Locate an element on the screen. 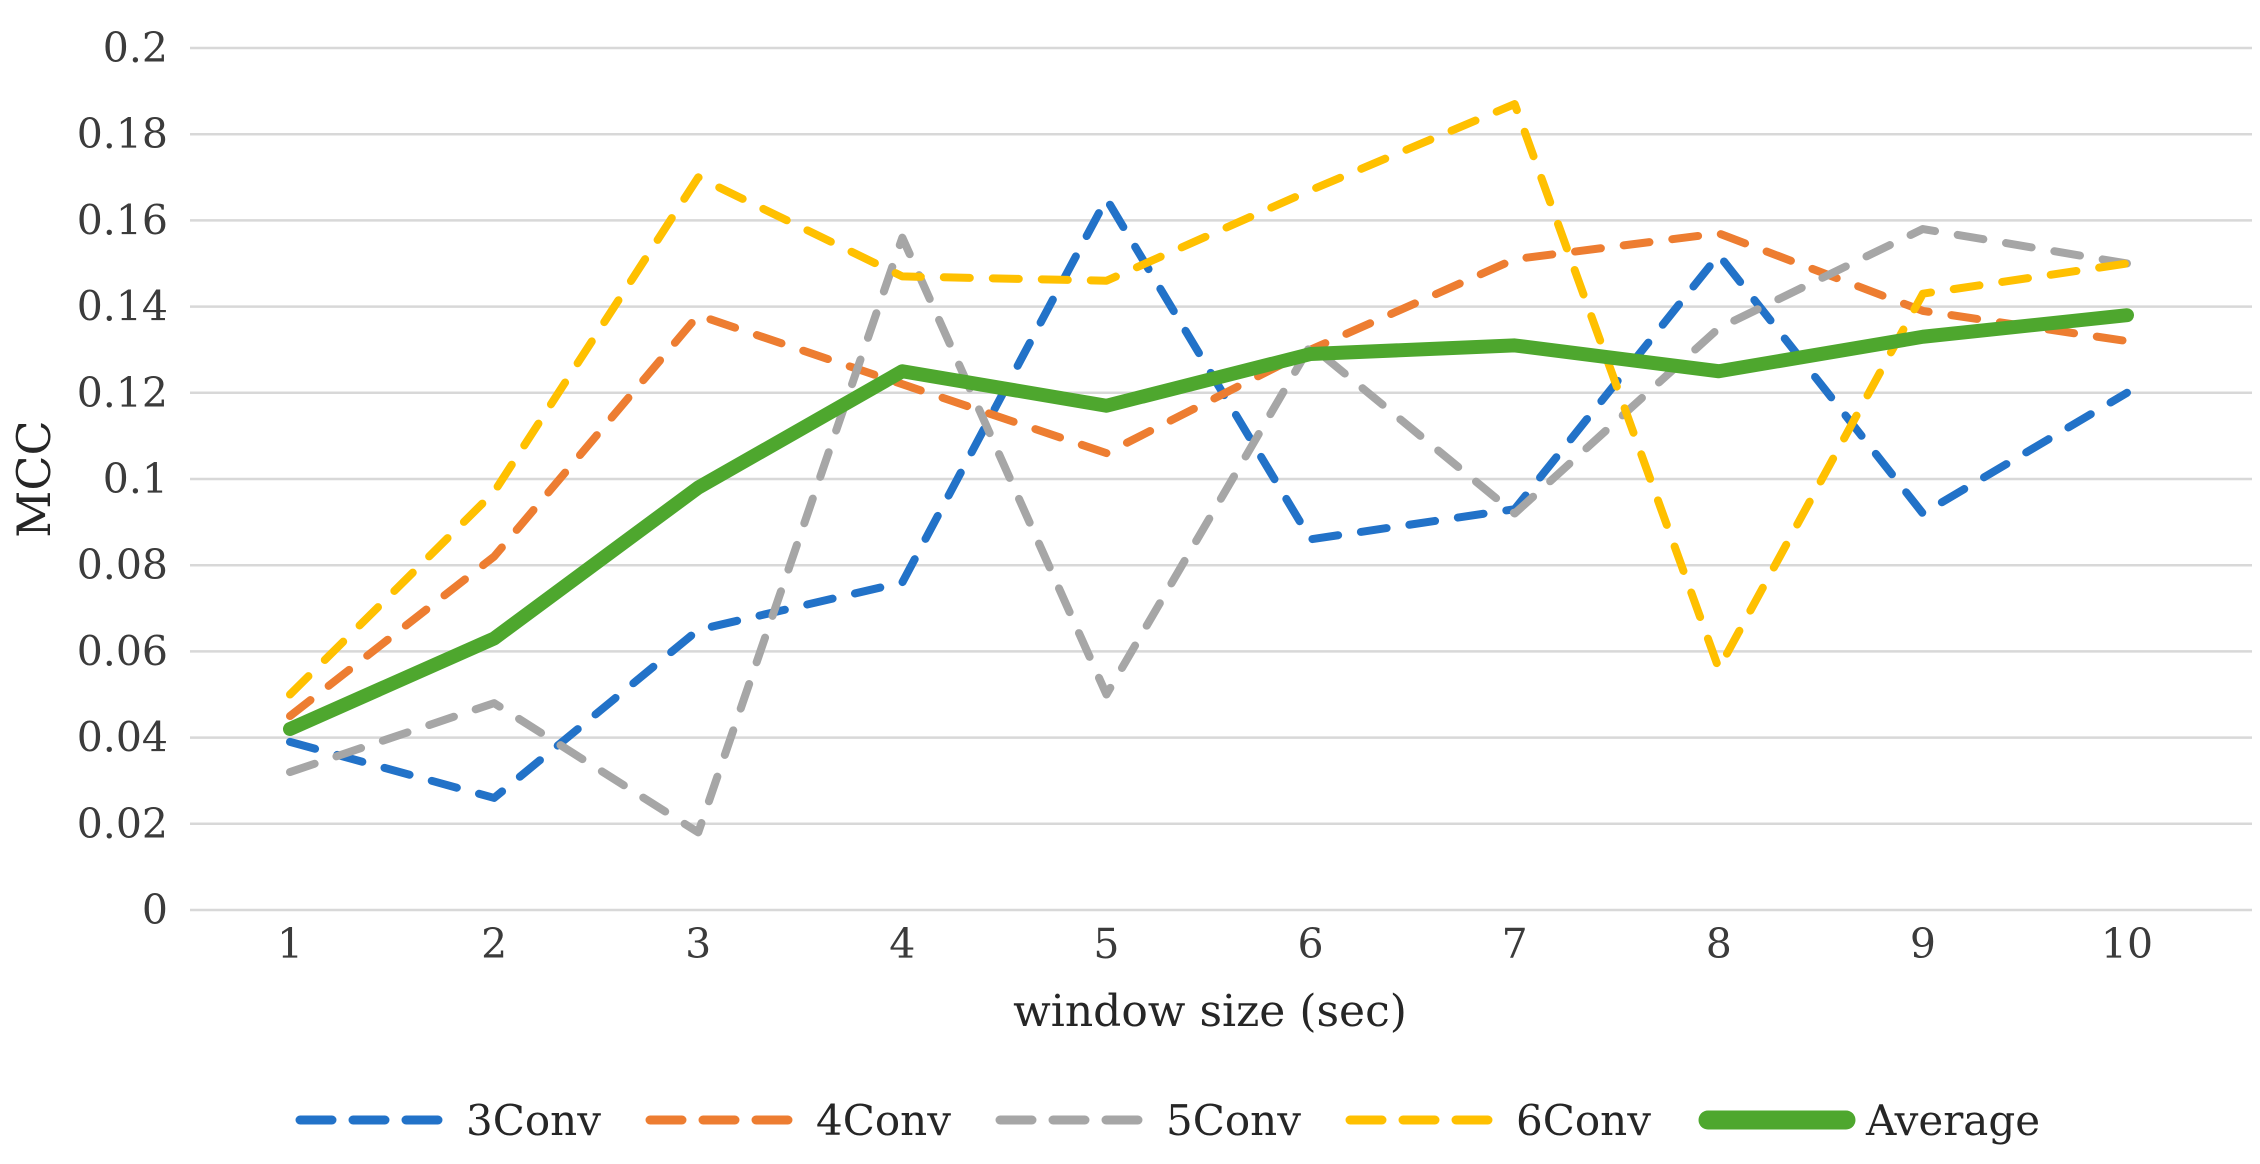 This screenshot has width=2260, height=1164. y-tick-label: 0 is located at coordinates (155, 910).